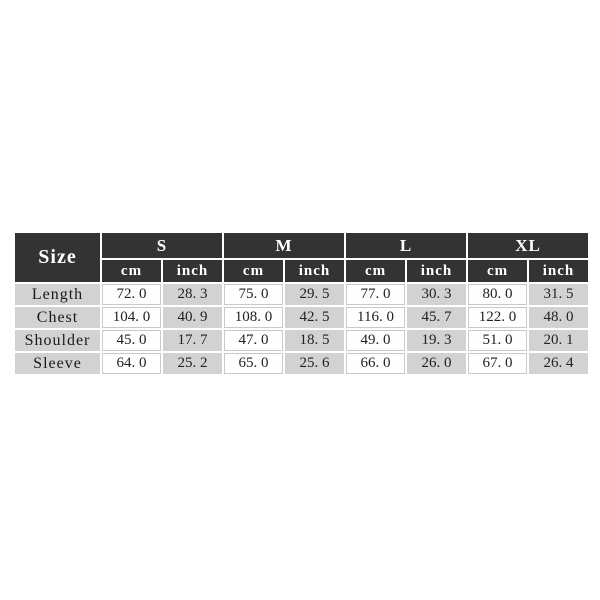 The image size is (600, 600). Describe the element at coordinates (498, 294) in the screenshot. I see `value-cell: 80. 0` at that location.